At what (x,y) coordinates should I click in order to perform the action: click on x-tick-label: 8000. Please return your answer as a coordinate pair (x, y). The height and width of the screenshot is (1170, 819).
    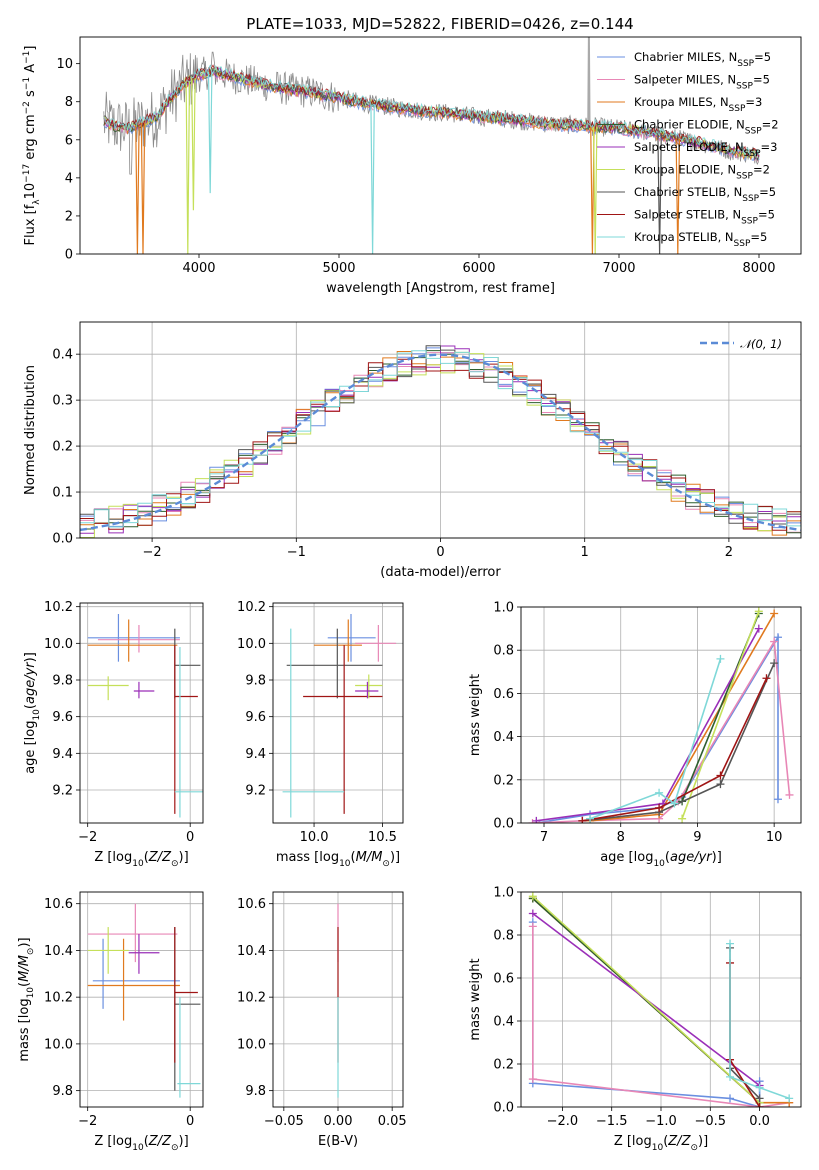
    Looking at the image, I should click on (758, 268).